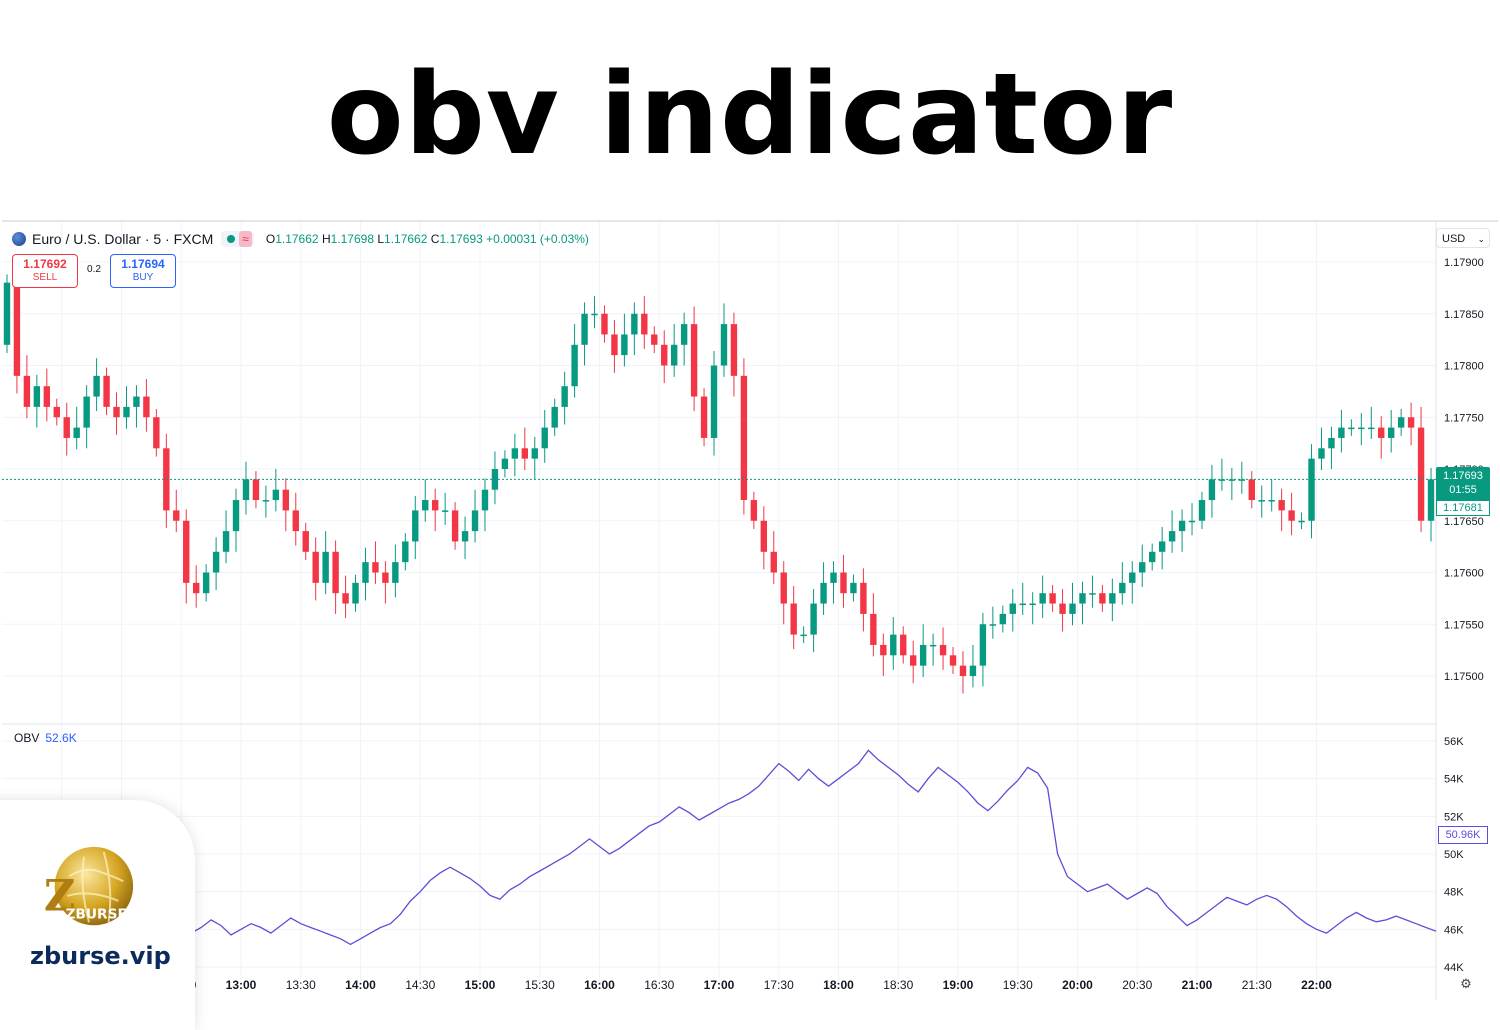  What do you see at coordinates (659, 985) in the screenshot?
I see `time-tick-label: 16:30` at bounding box center [659, 985].